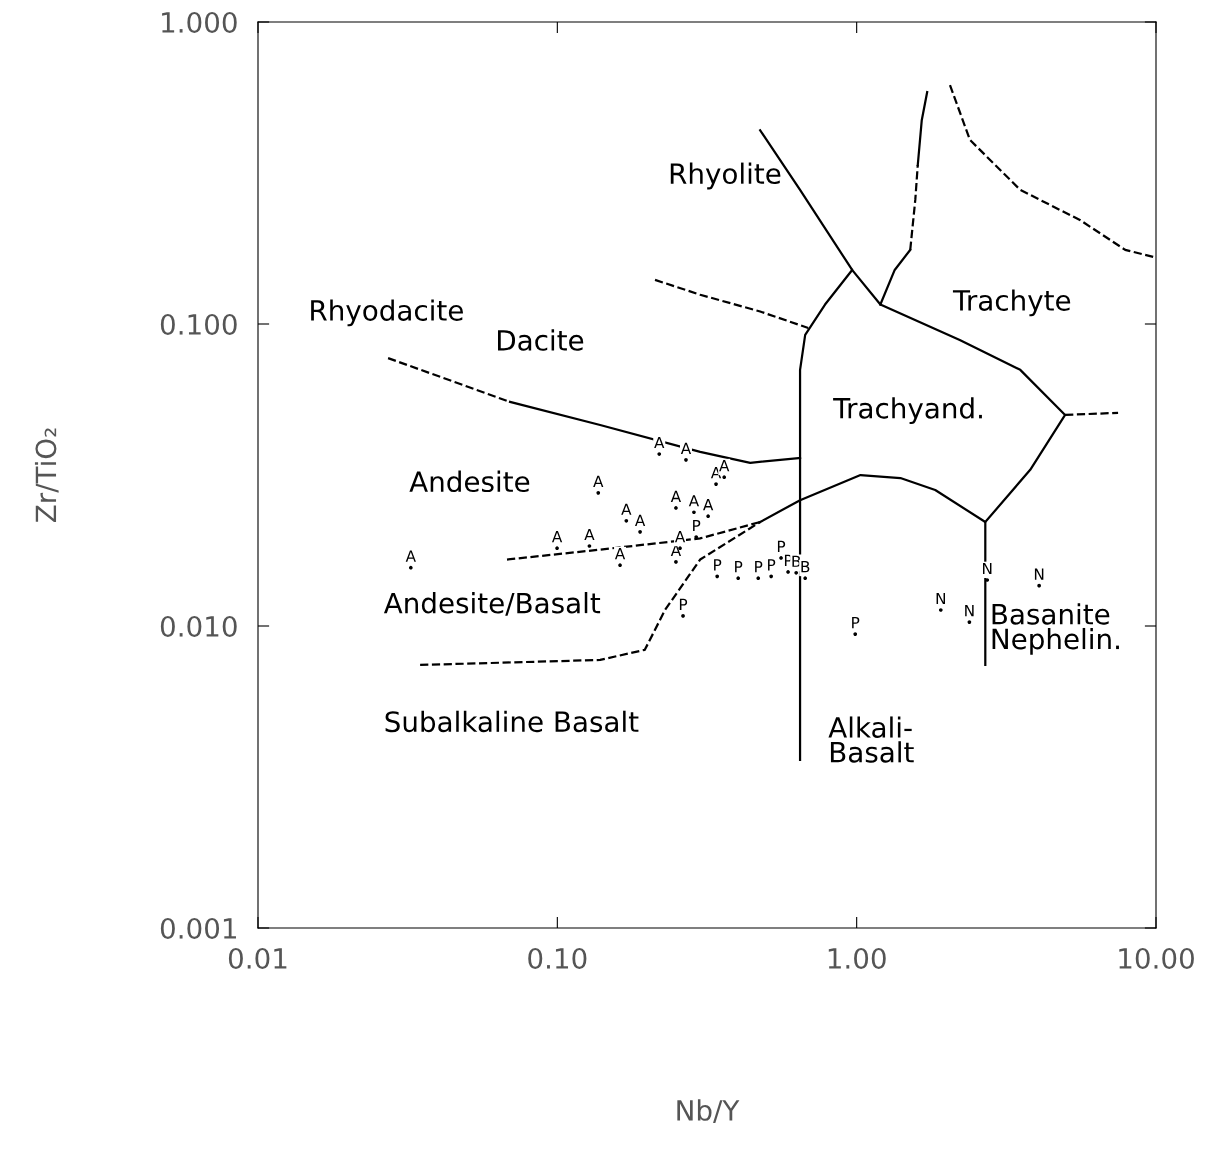 The width and height of the screenshot is (1217, 1150). What do you see at coordinates (257, 958) in the screenshot?
I see `x-tick-label: 0.01` at bounding box center [257, 958].